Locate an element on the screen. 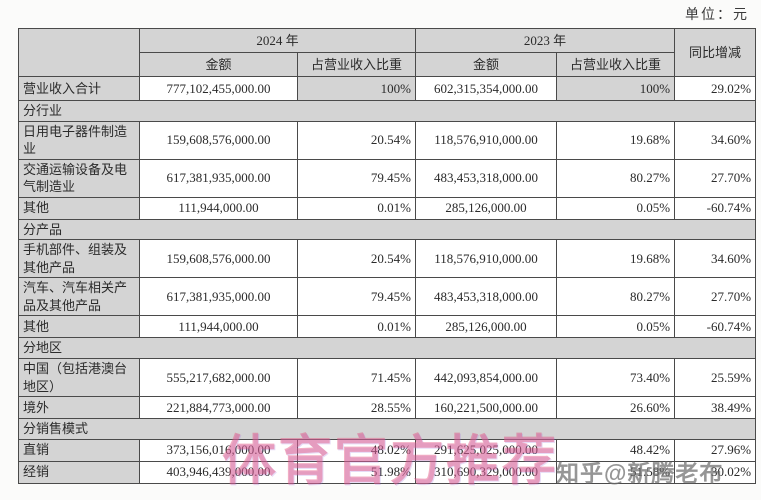  section-label: 分地区 is located at coordinates (387, 348).